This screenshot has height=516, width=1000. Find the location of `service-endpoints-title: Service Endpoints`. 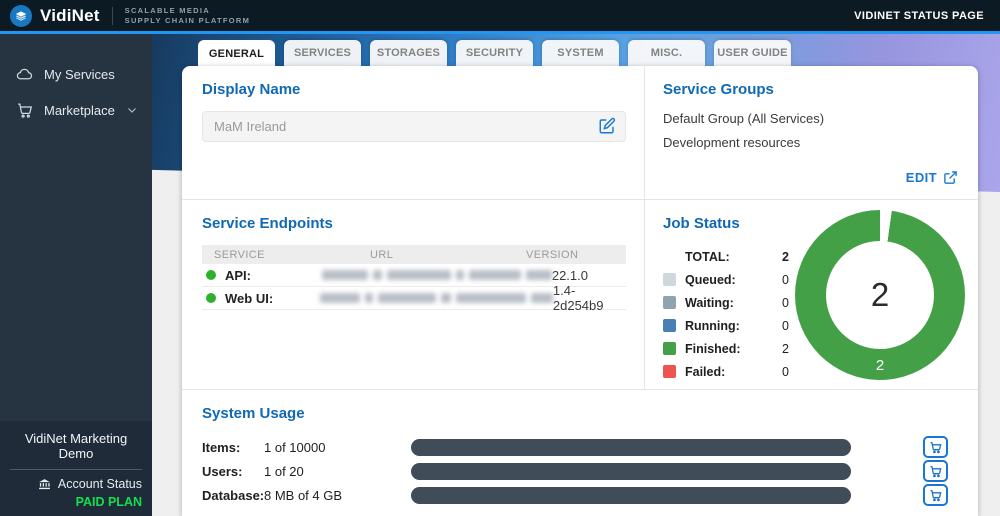

service-endpoints-title: Service Endpoints is located at coordinates (267, 223).